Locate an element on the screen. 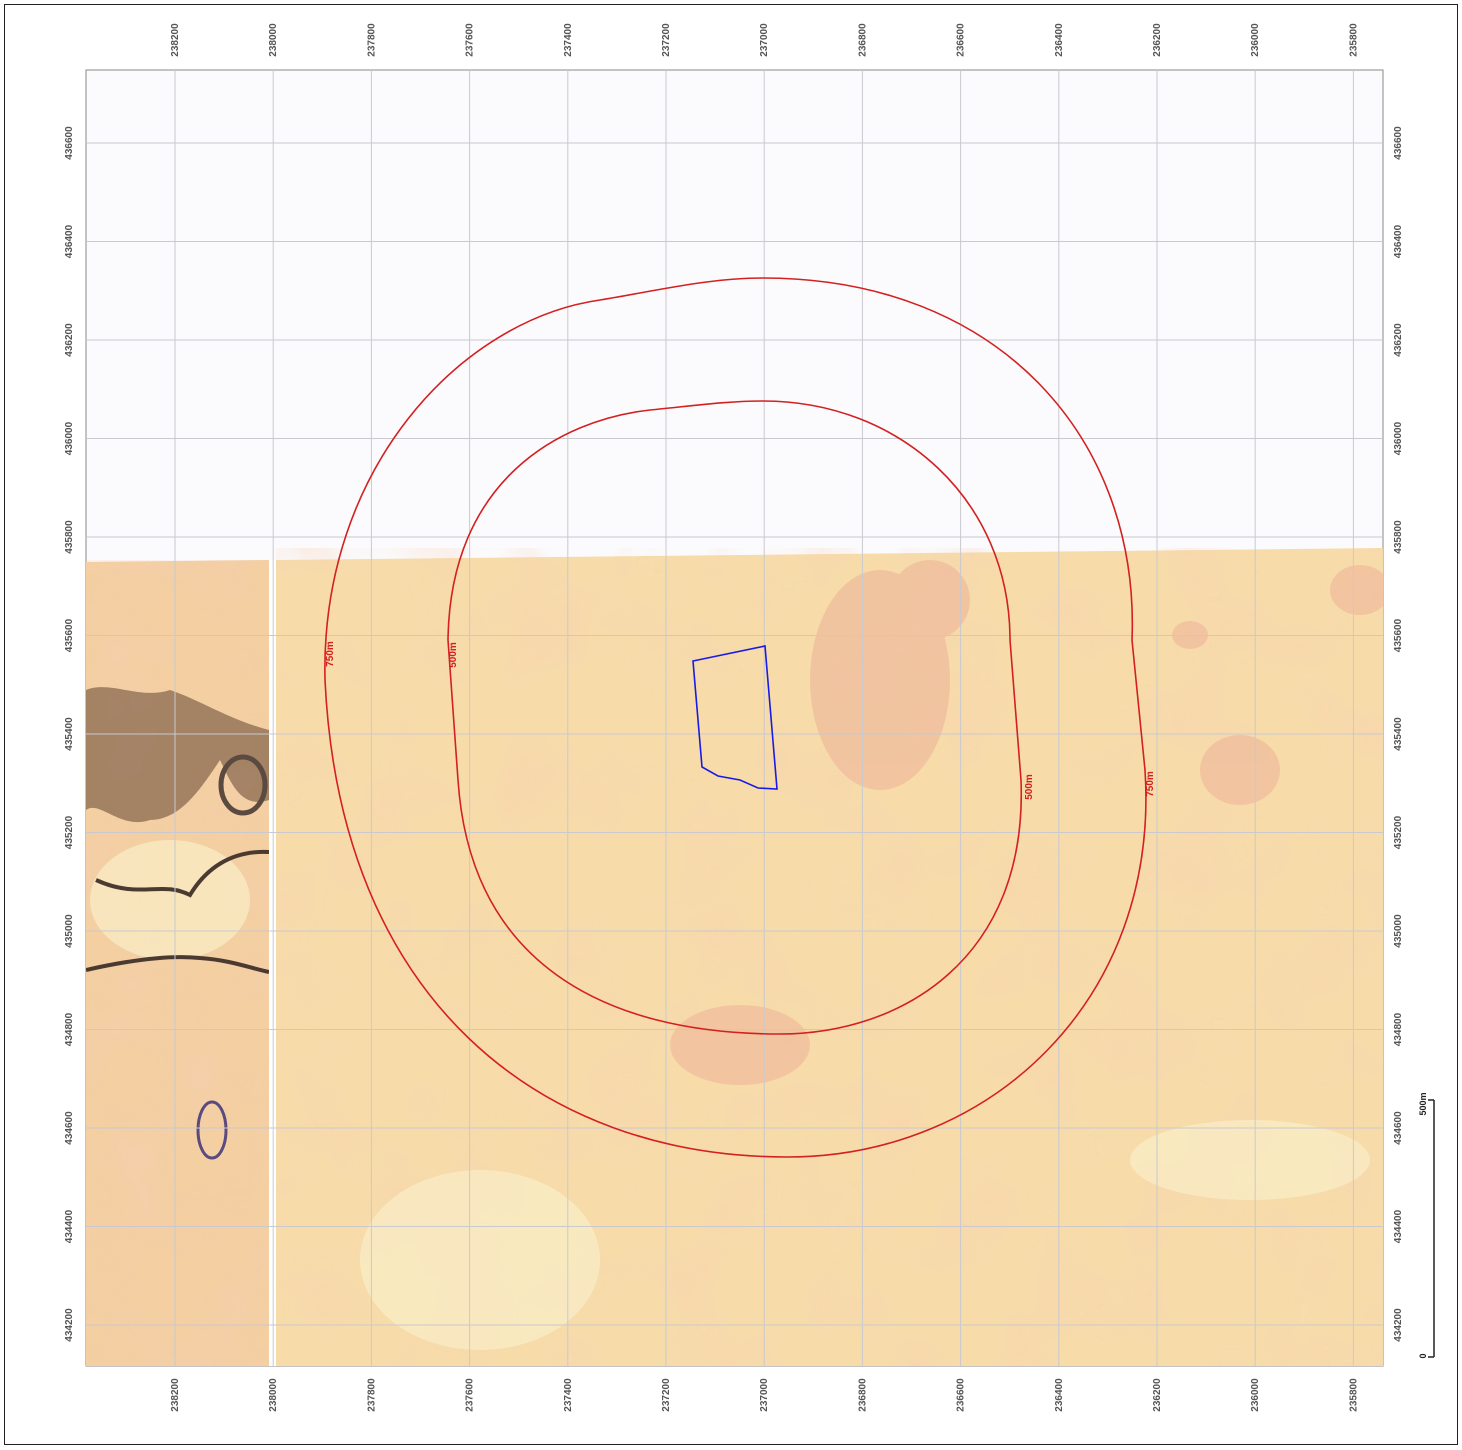  tick-label-right: 435800 is located at coordinates (1398, 537).